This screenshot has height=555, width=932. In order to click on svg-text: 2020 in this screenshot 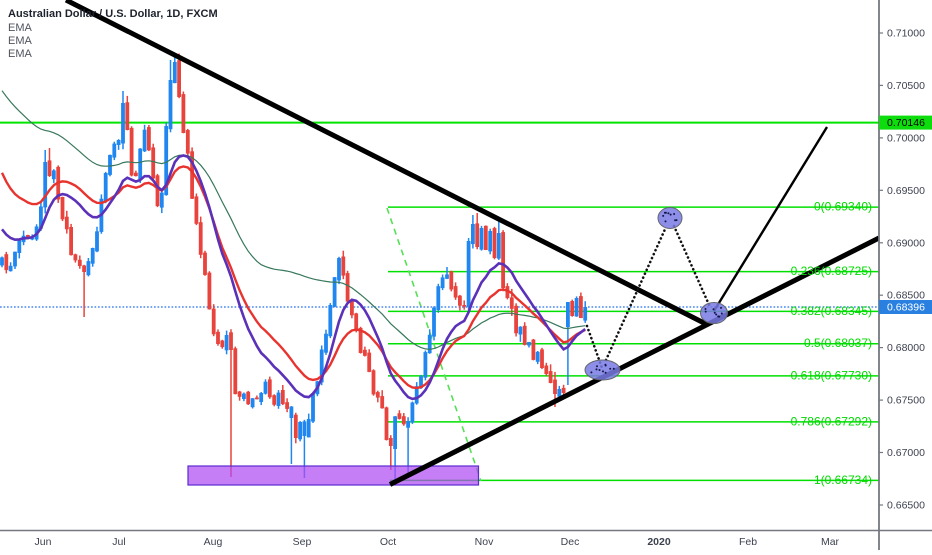, I will do `click(659, 542)`.